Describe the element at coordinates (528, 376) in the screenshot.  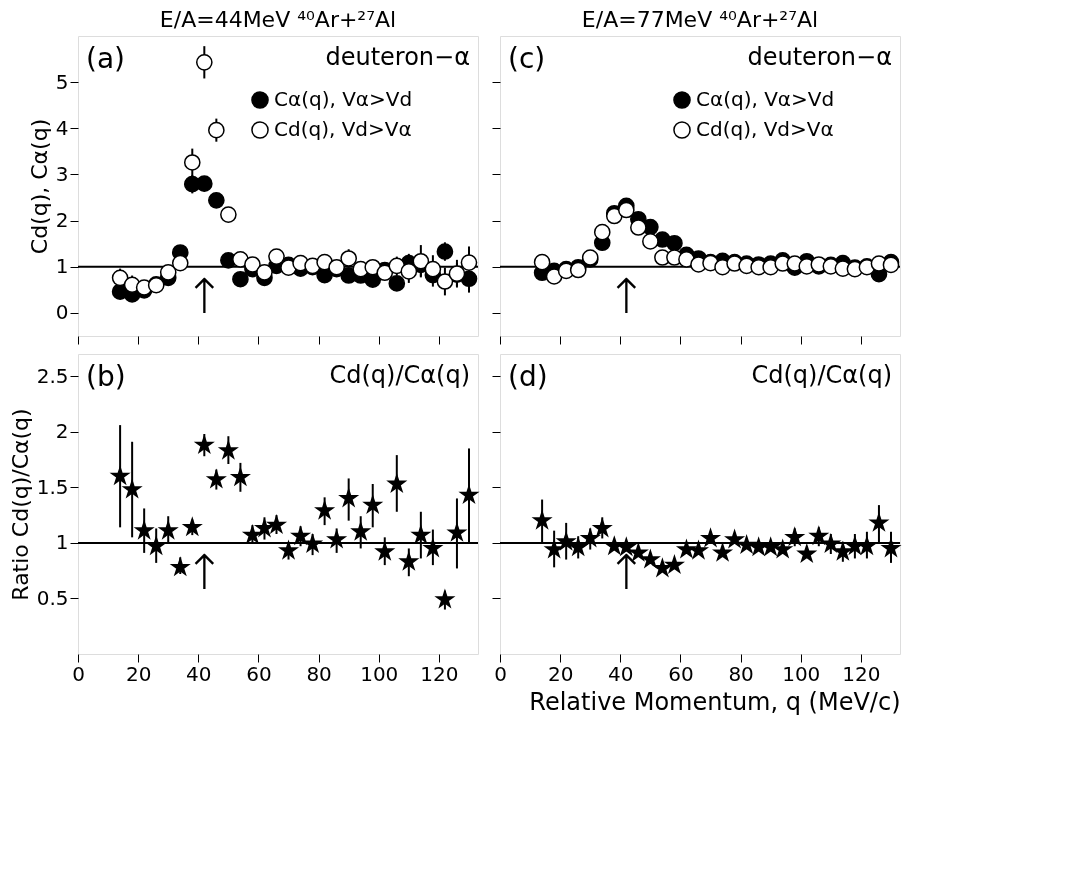
I see `annotation: (d)` at that location.